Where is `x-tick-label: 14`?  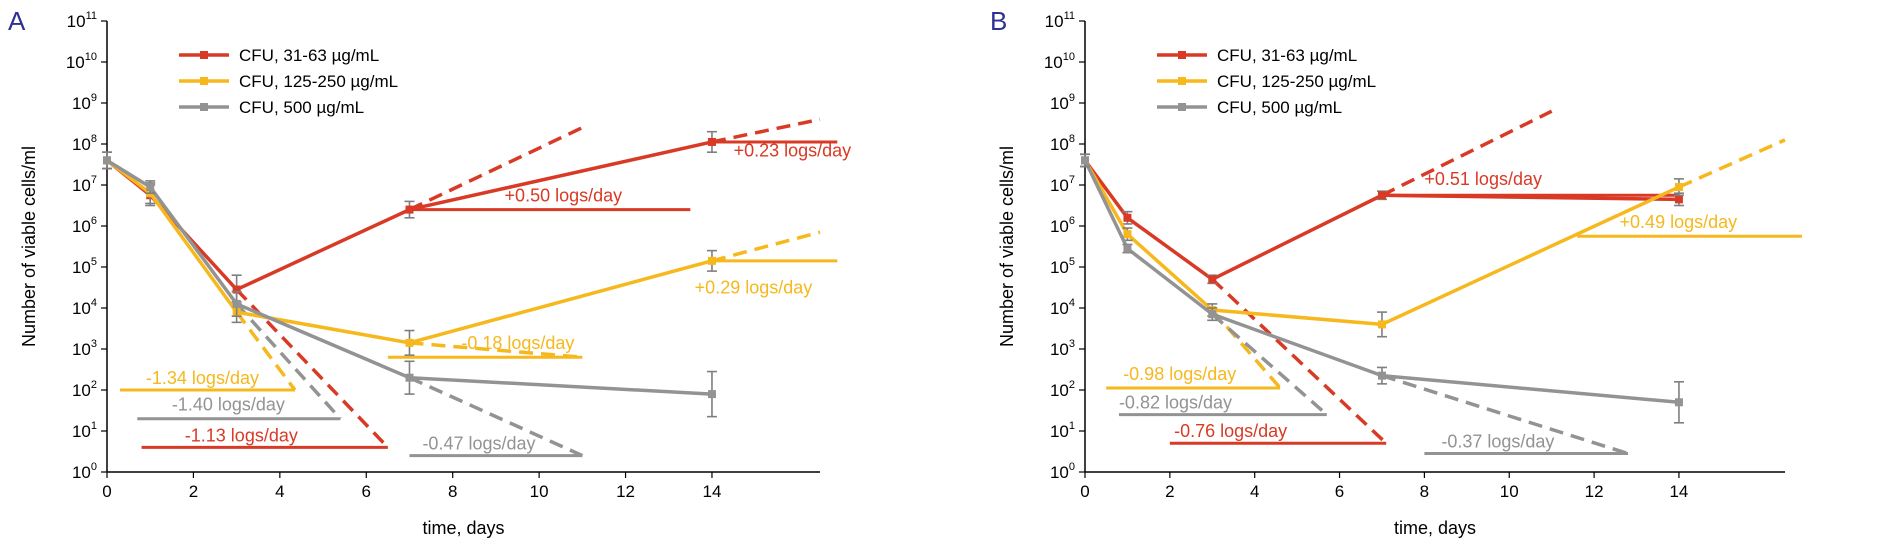
x-tick-label: 14 is located at coordinates (1678, 491).